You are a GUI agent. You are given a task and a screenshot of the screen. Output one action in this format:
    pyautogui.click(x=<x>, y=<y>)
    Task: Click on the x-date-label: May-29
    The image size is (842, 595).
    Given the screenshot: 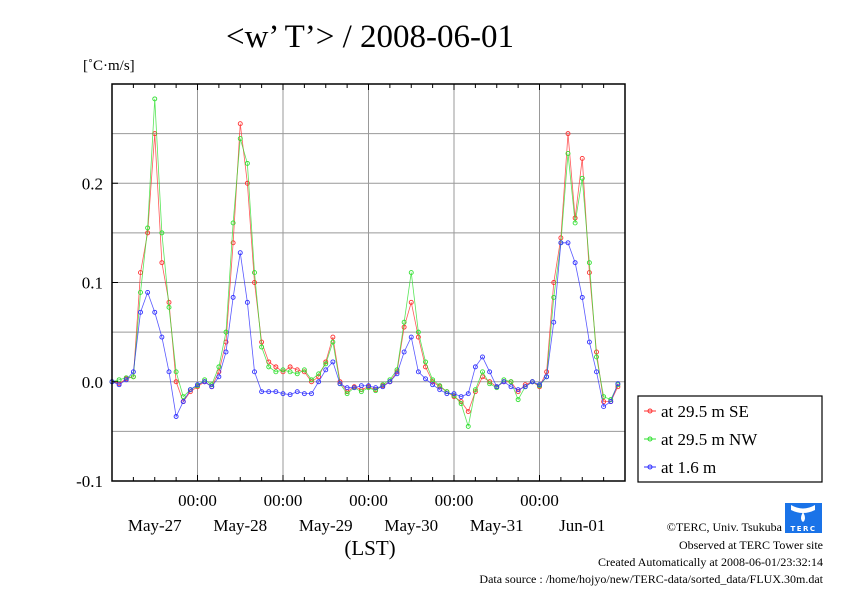 What is the action you would take?
    pyautogui.click(x=326, y=525)
    